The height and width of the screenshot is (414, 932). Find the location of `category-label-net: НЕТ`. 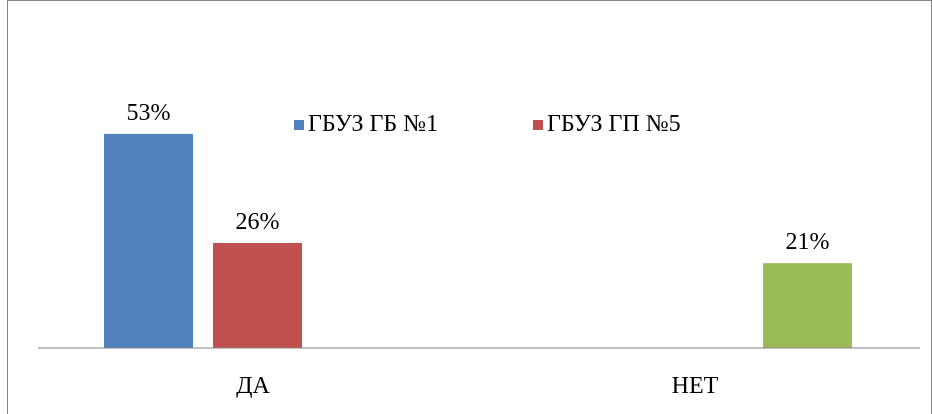

category-label-net: НЕТ is located at coordinates (695, 386).